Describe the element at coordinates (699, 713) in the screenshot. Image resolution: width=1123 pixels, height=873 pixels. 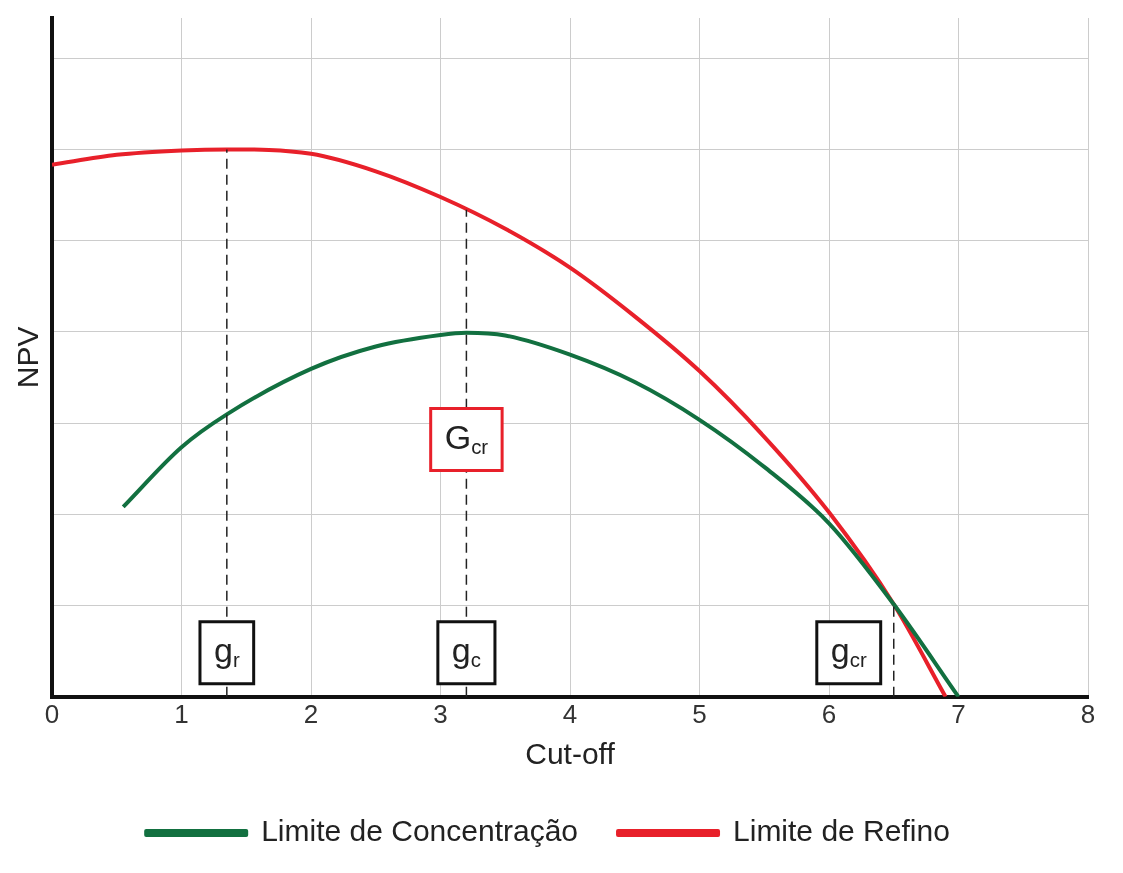
I see `x-tick-label: 5` at that location.